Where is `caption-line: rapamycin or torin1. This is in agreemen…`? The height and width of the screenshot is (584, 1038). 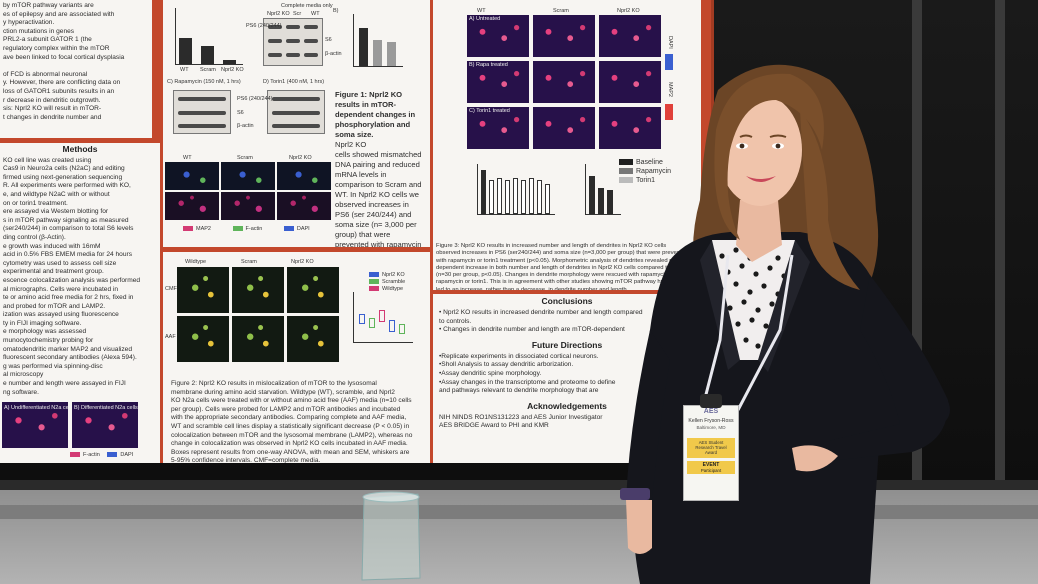 caption-line: rapamycin or torin1. This is in agreemen… is located at coordinates (567, 282).